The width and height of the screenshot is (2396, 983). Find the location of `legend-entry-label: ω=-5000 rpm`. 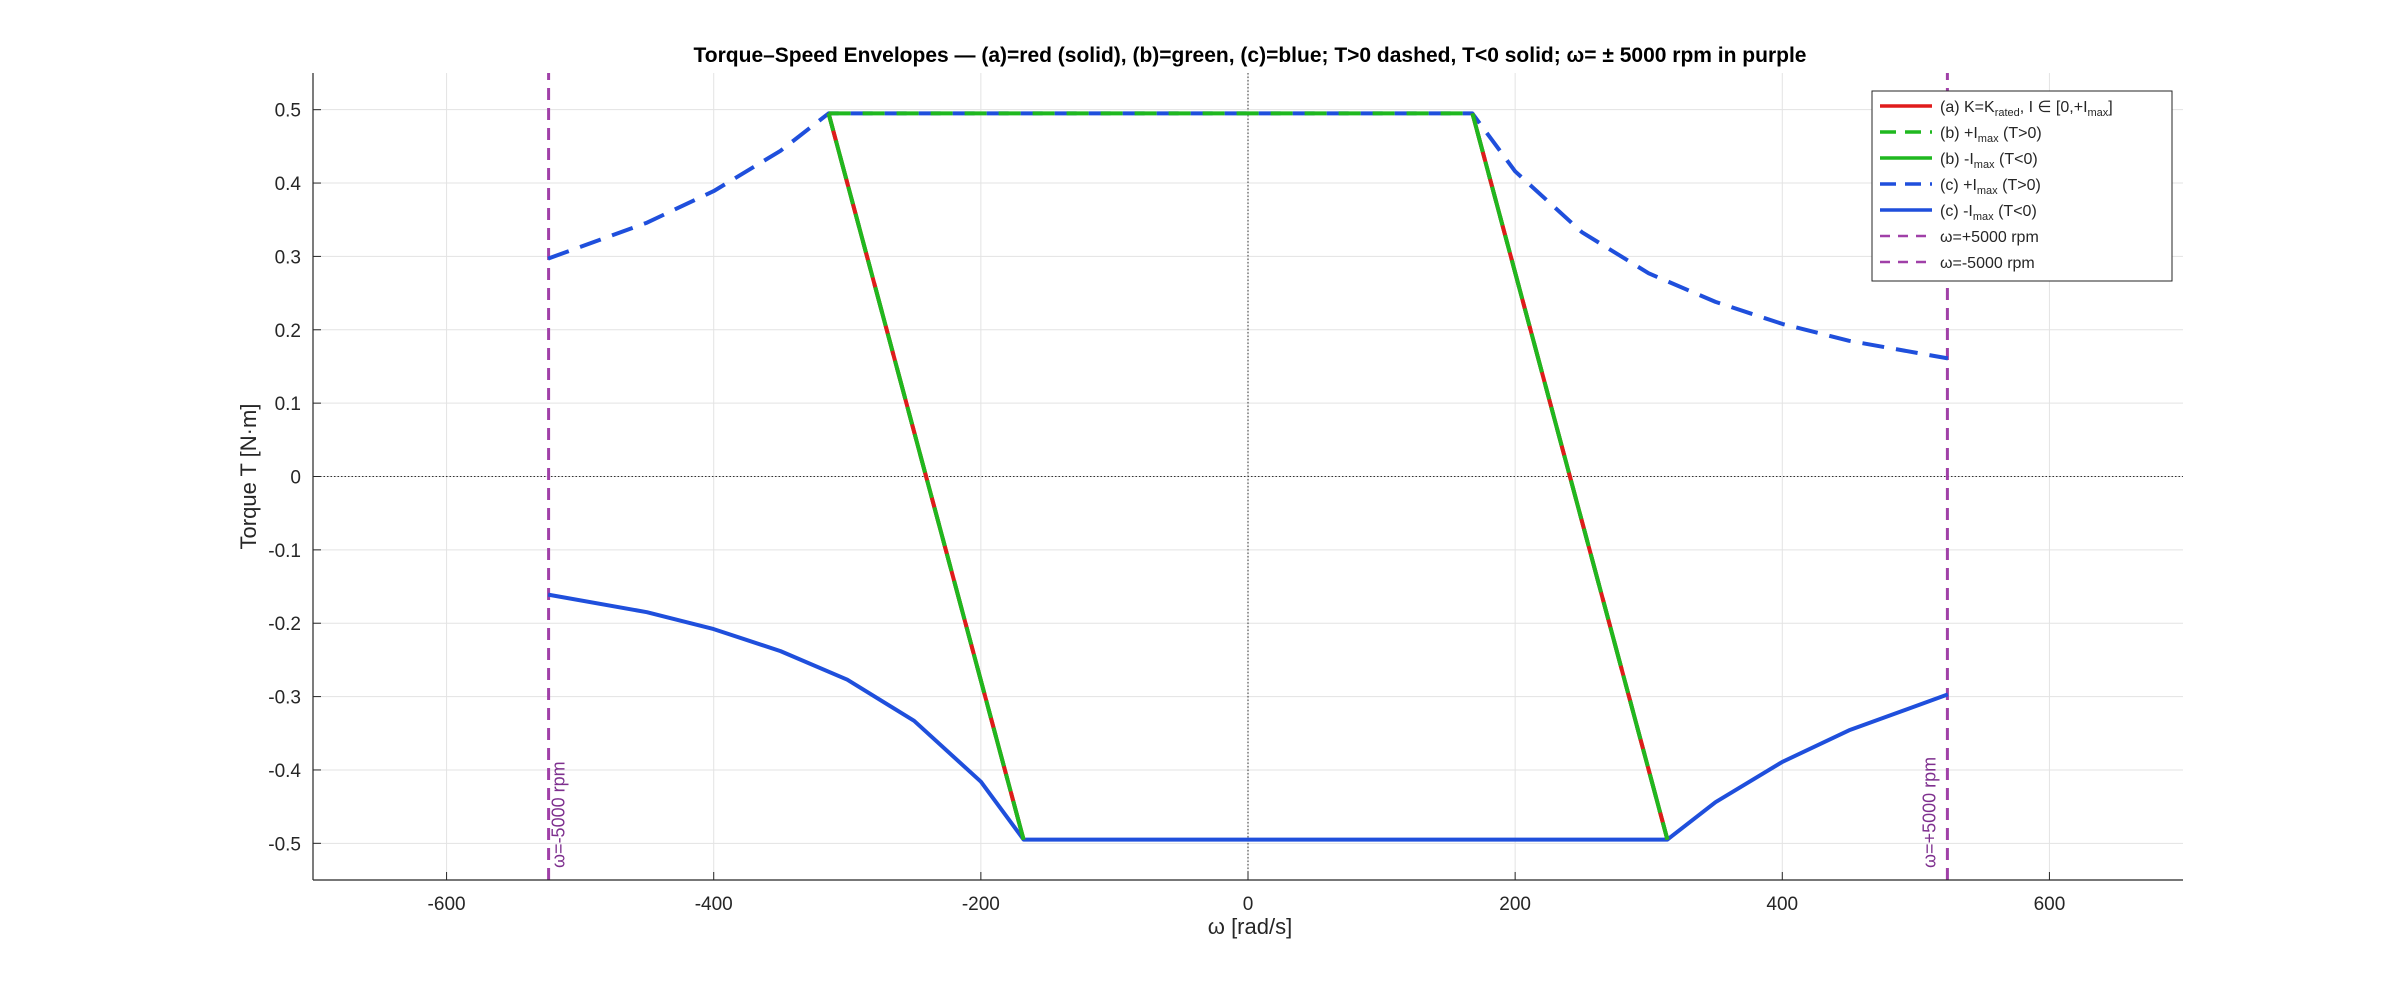

legend-entry-label: ω=-5000 rpm is located at coordinates (1987, 263).